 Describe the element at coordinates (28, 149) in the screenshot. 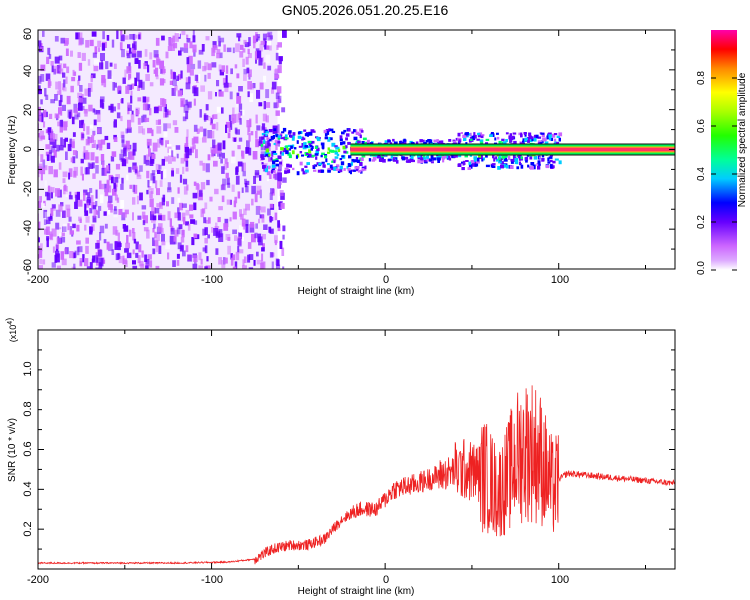

I see `top-ytick-label: 0` at that location.